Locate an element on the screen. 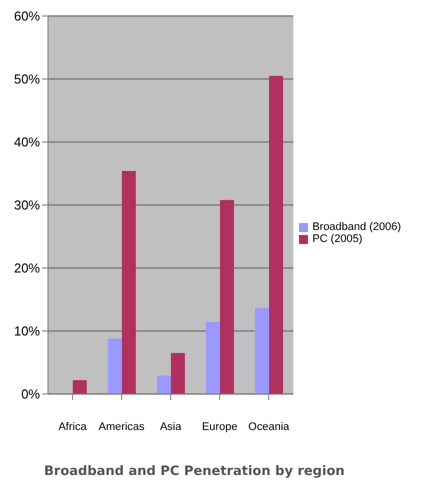 The image size is (423, 491). x-tick-label: Africa is located at coordinates (73, 426).